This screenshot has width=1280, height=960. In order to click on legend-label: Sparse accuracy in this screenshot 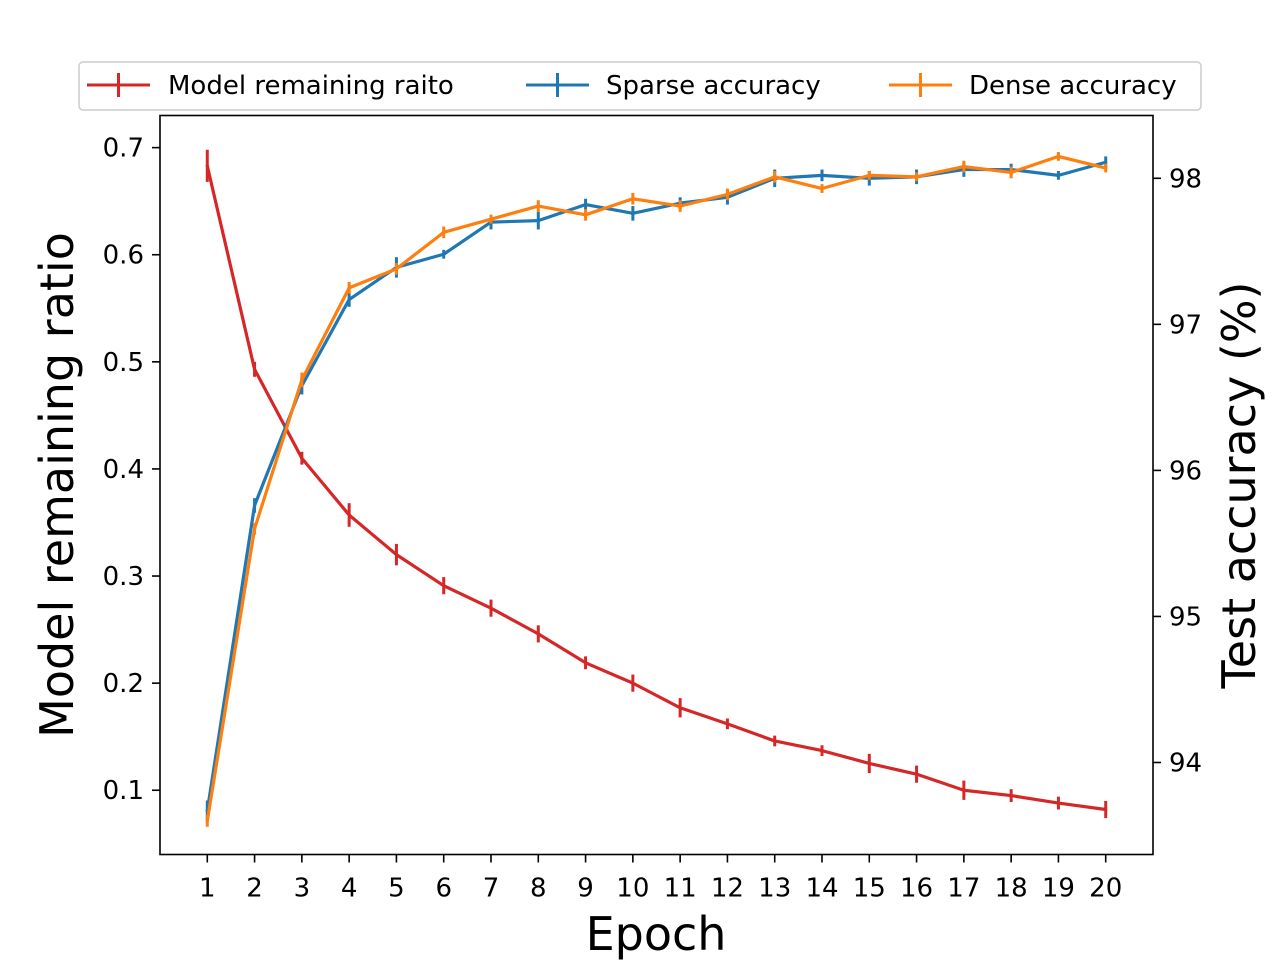, I will do `click(713, 86)`.